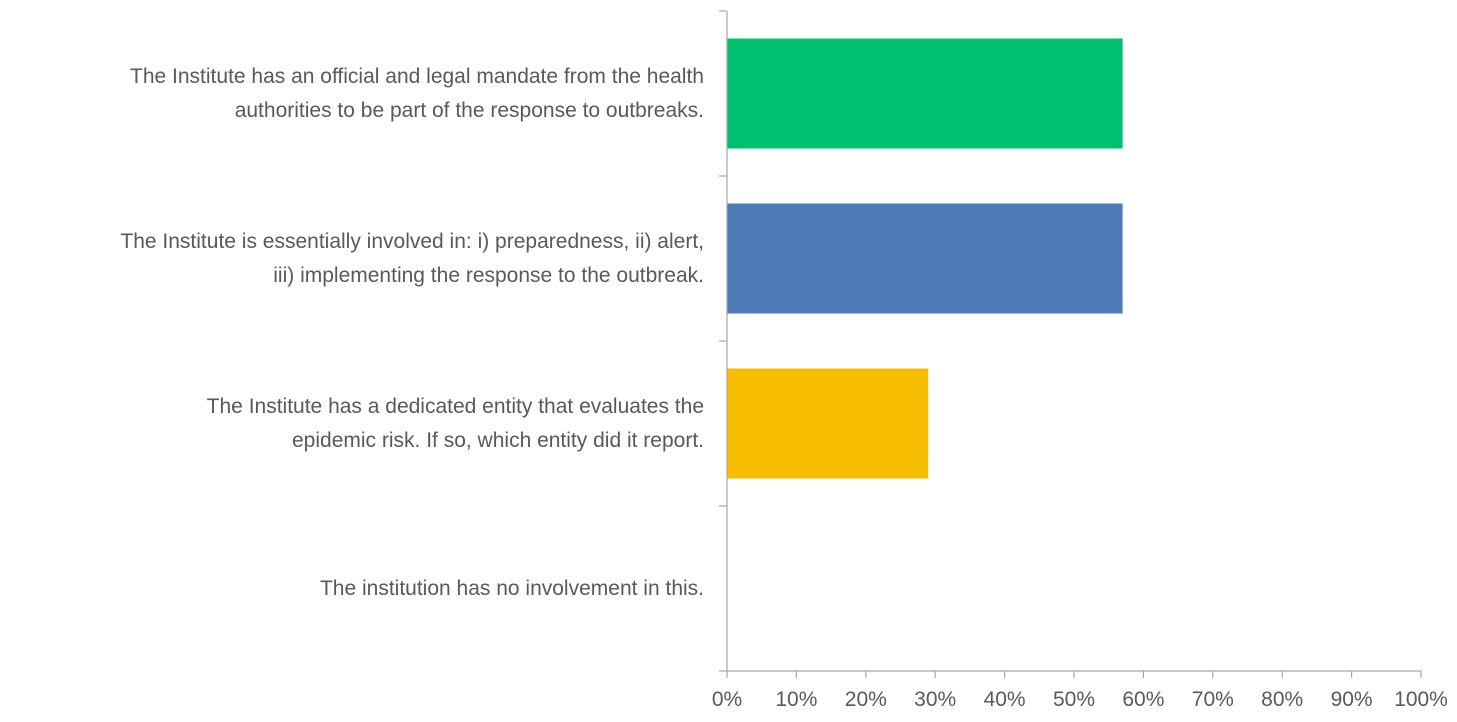 The width and height of the screenshot is (1457, 722). Describe the element at coordinates (935, 699) in the screenshot. I see `x-tick-label: 30%` at that location.